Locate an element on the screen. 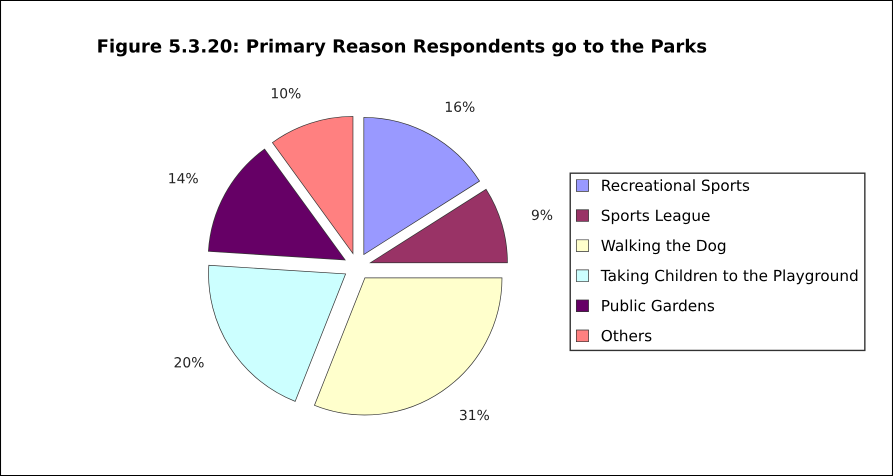  legend-label: Sports League is located at coordinates (656, 217).